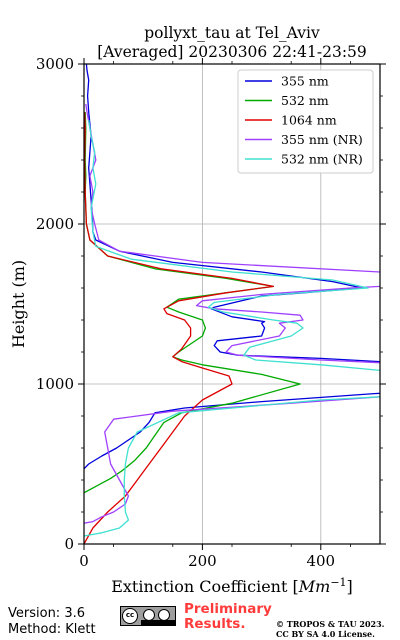 Image resolution: width=400 pixels, height=640 pixels. I want to click on copyright-line1: © TROPOS & TAU 2023., so click(330, 624).